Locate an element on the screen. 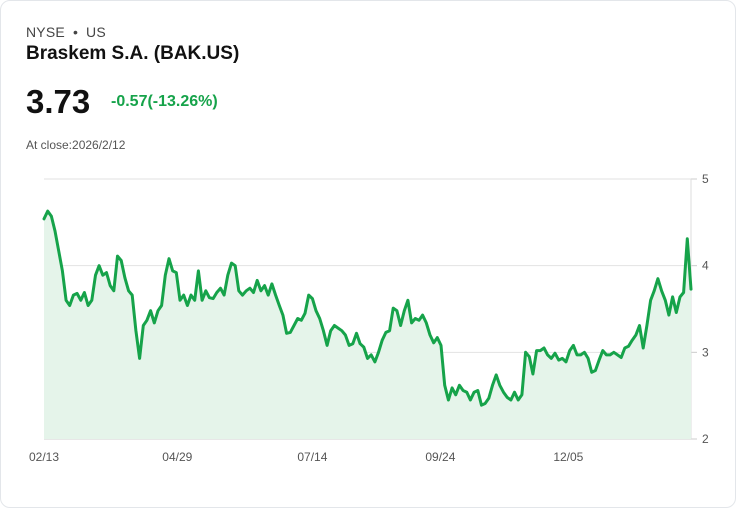  exchange-label: NYSE is located at coordinates (45, 32).